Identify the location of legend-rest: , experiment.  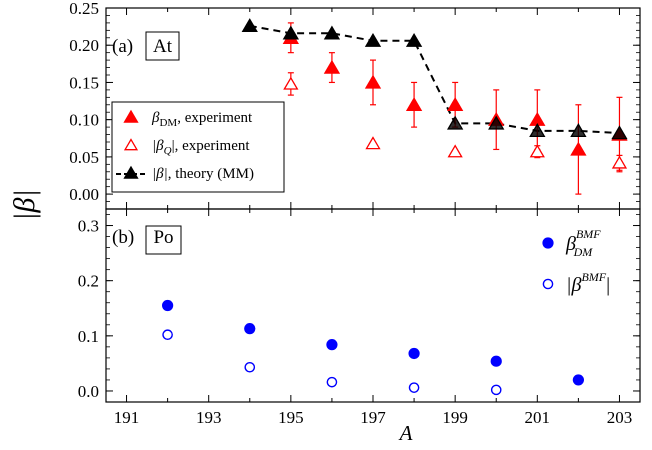
(215, 118).